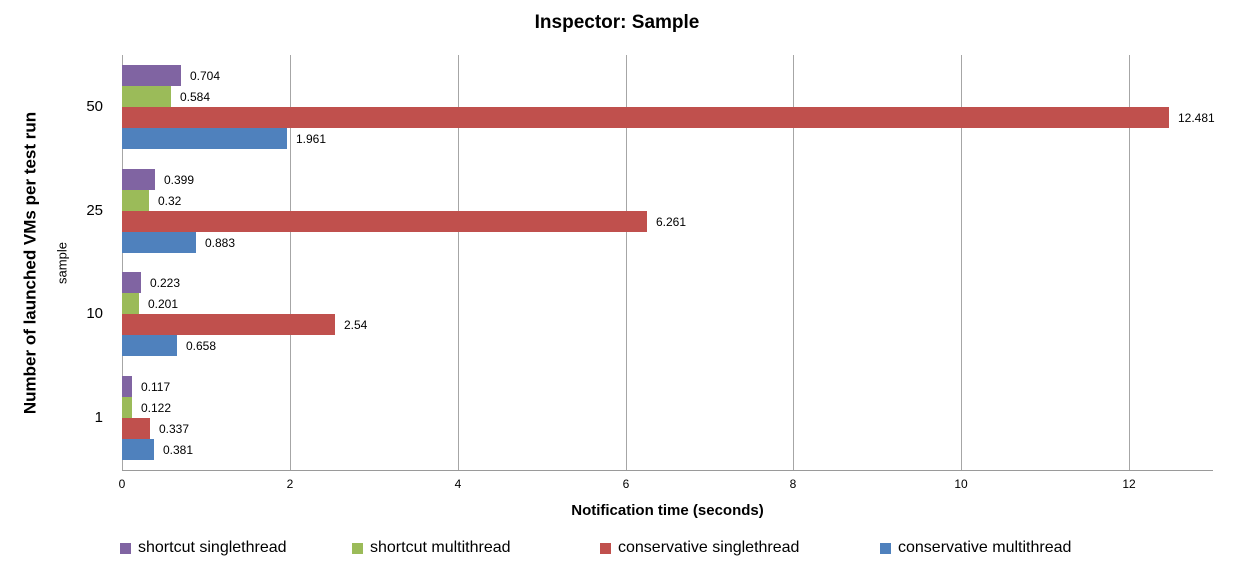 The height and width of the screenshot is (577, 1234). What do you see at coordinates (617, 22) in the screenshot?
I see `chart-title: Inspector: Sample` at bounding box center [617, 22].